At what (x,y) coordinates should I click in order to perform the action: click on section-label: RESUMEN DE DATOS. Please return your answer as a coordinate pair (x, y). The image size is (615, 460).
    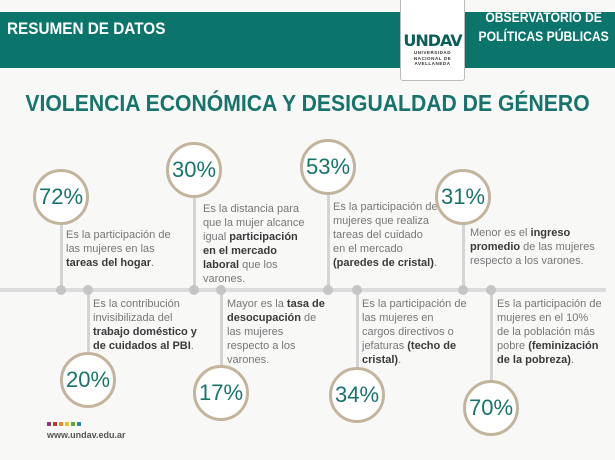
    Looking at the image, I should click on (86, 28).